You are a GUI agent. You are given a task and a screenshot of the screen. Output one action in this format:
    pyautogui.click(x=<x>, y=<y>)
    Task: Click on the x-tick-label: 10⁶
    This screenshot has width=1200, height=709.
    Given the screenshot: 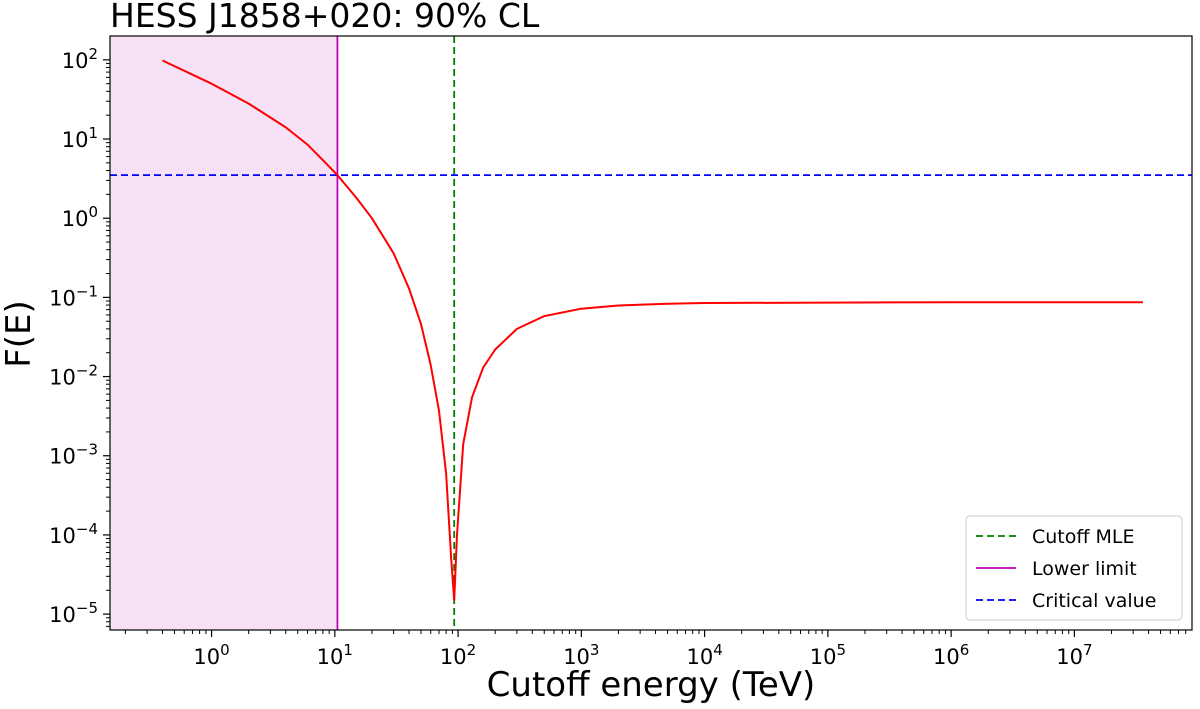 What is the action you would take?
    pyautogui.click(x=951, y=655)
    